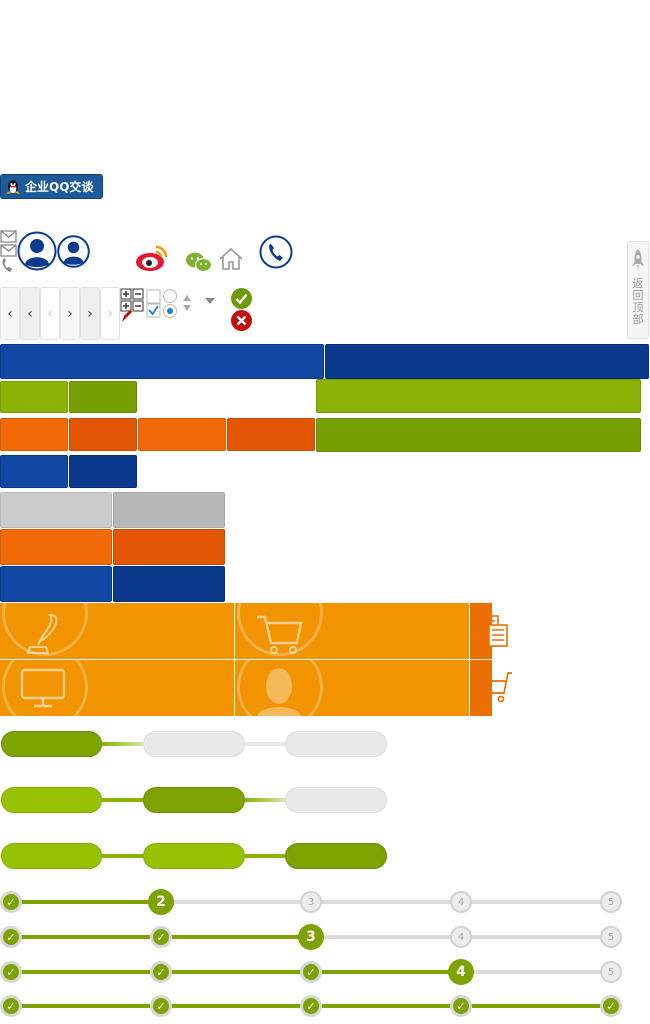 The image size is (650, 1024). I want to click on button-orange, so click(56, 547).